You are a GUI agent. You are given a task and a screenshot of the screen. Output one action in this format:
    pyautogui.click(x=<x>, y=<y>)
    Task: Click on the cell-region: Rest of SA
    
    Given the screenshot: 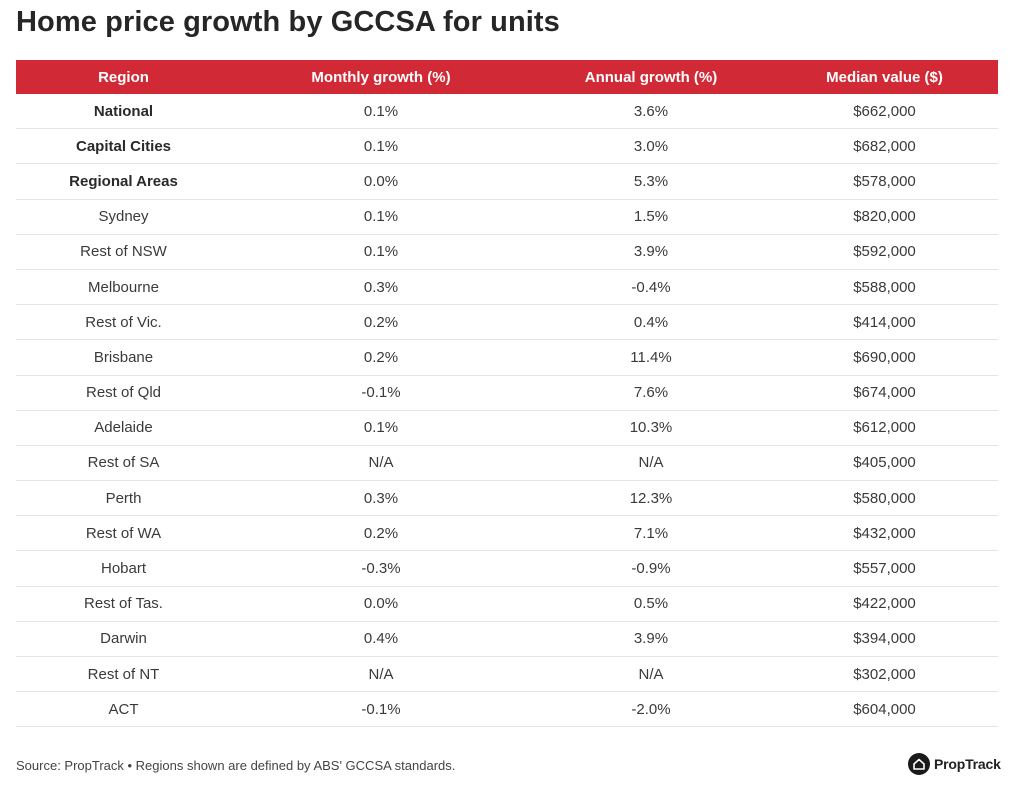 What is the action you would take?
    pyautogui.click(x=123, y=463)
    